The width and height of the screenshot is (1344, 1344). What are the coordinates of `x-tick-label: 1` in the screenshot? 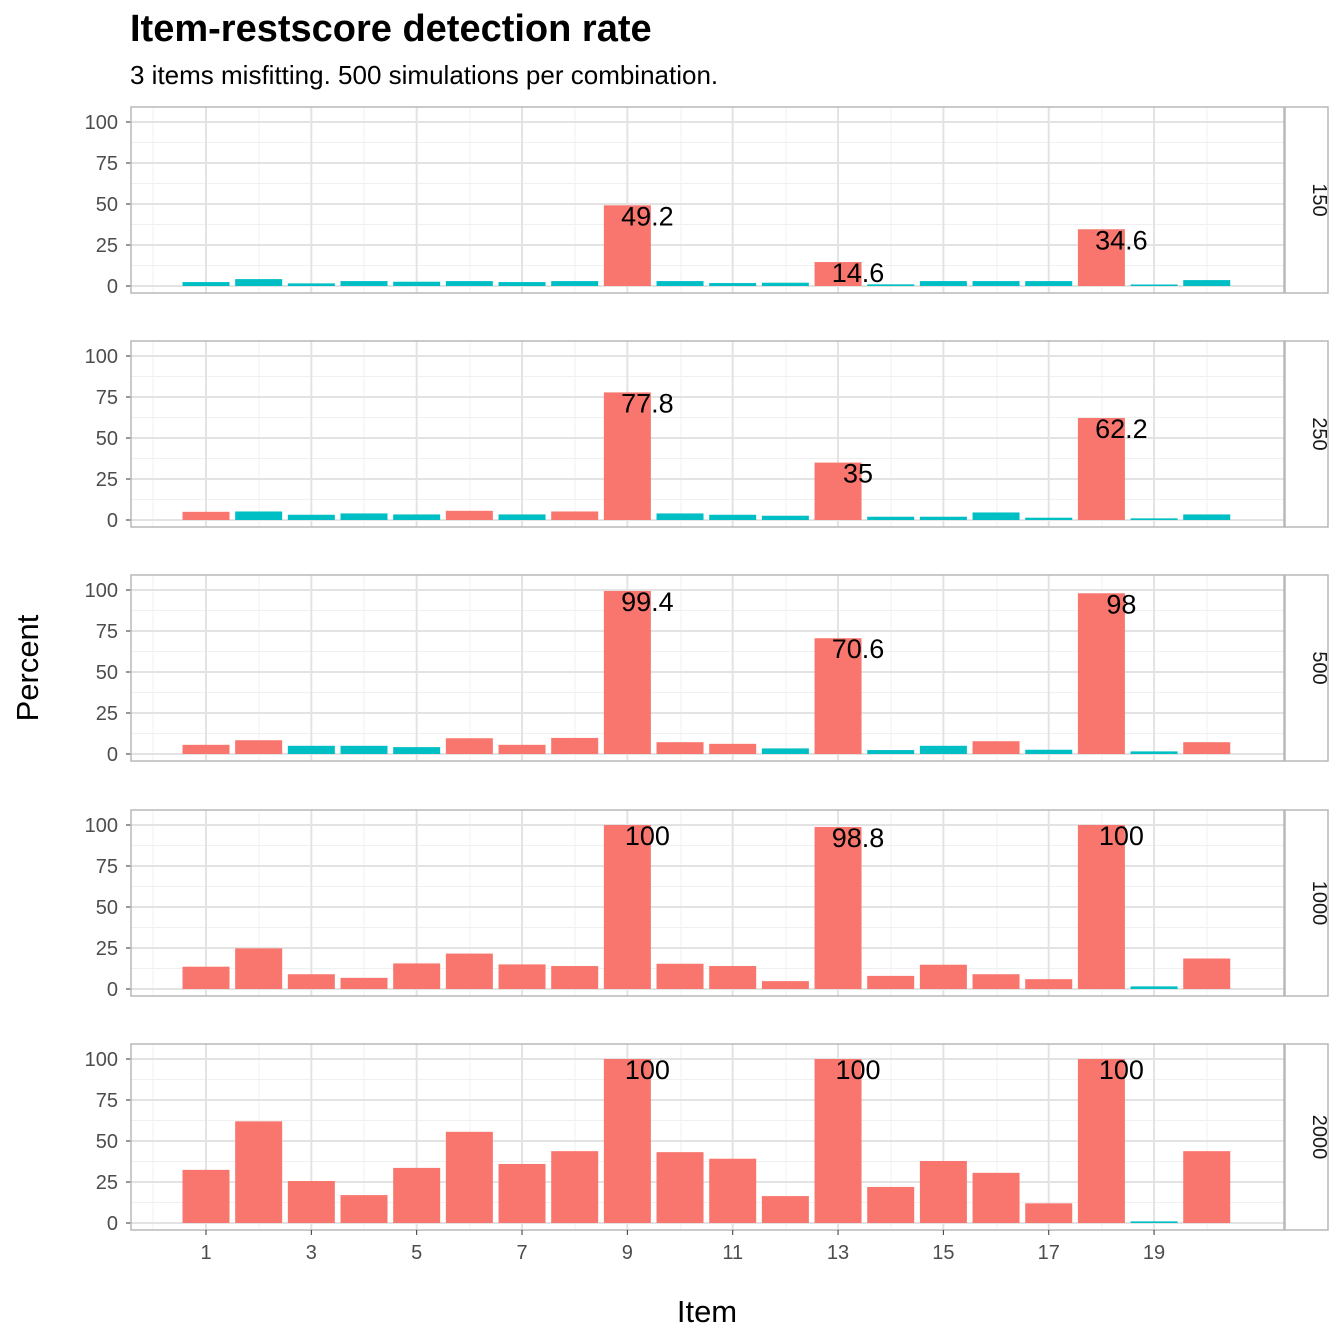 It's located at (205, 1253).